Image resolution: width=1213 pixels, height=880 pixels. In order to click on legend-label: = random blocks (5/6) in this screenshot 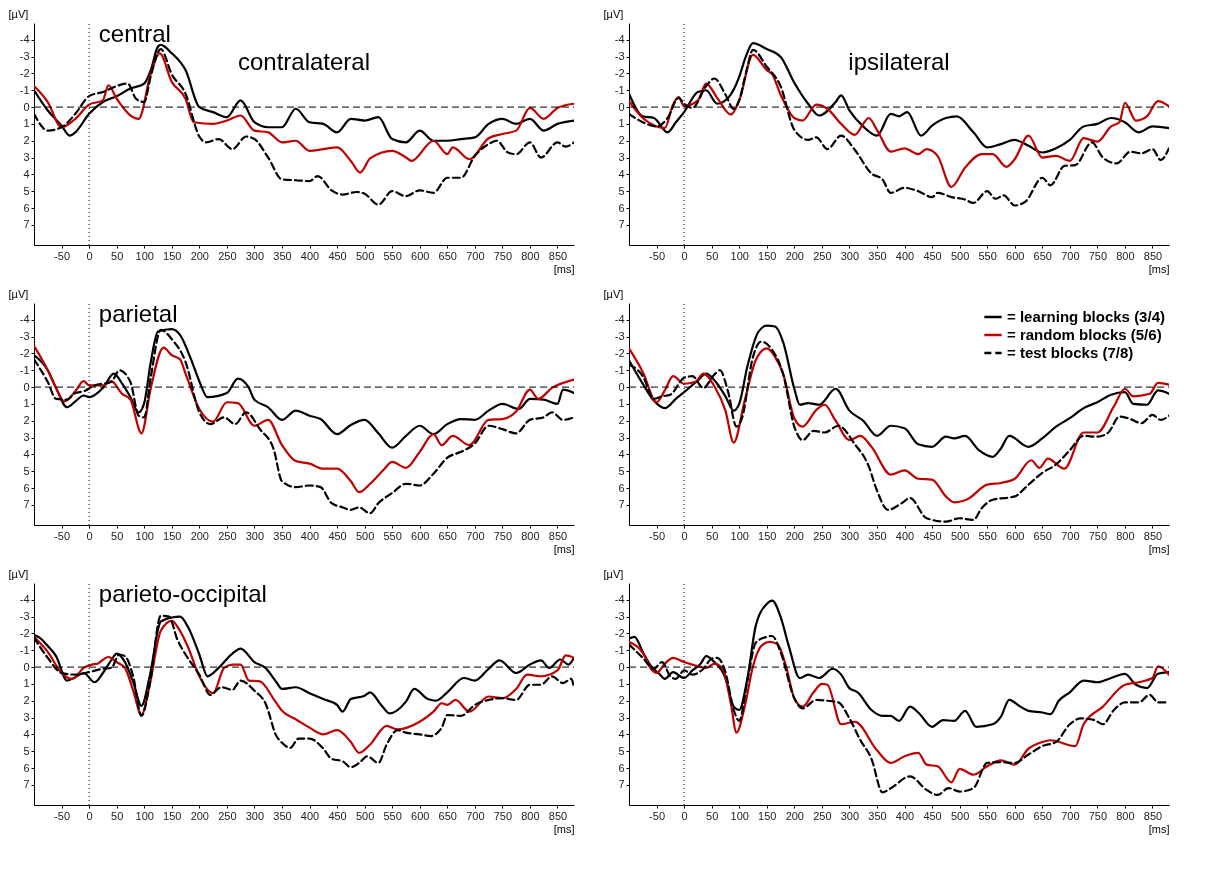, I will do `click(1084, 334)`.